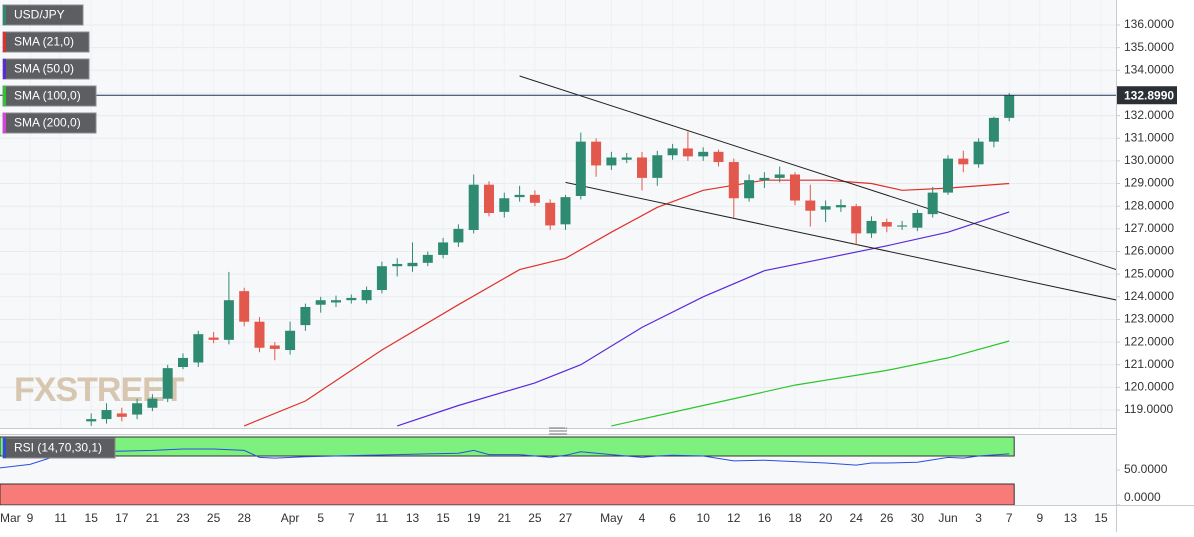 The image size is (1194, 537). I want to click on legend-label: RSI (14,70,30,1), so click(58, 448).